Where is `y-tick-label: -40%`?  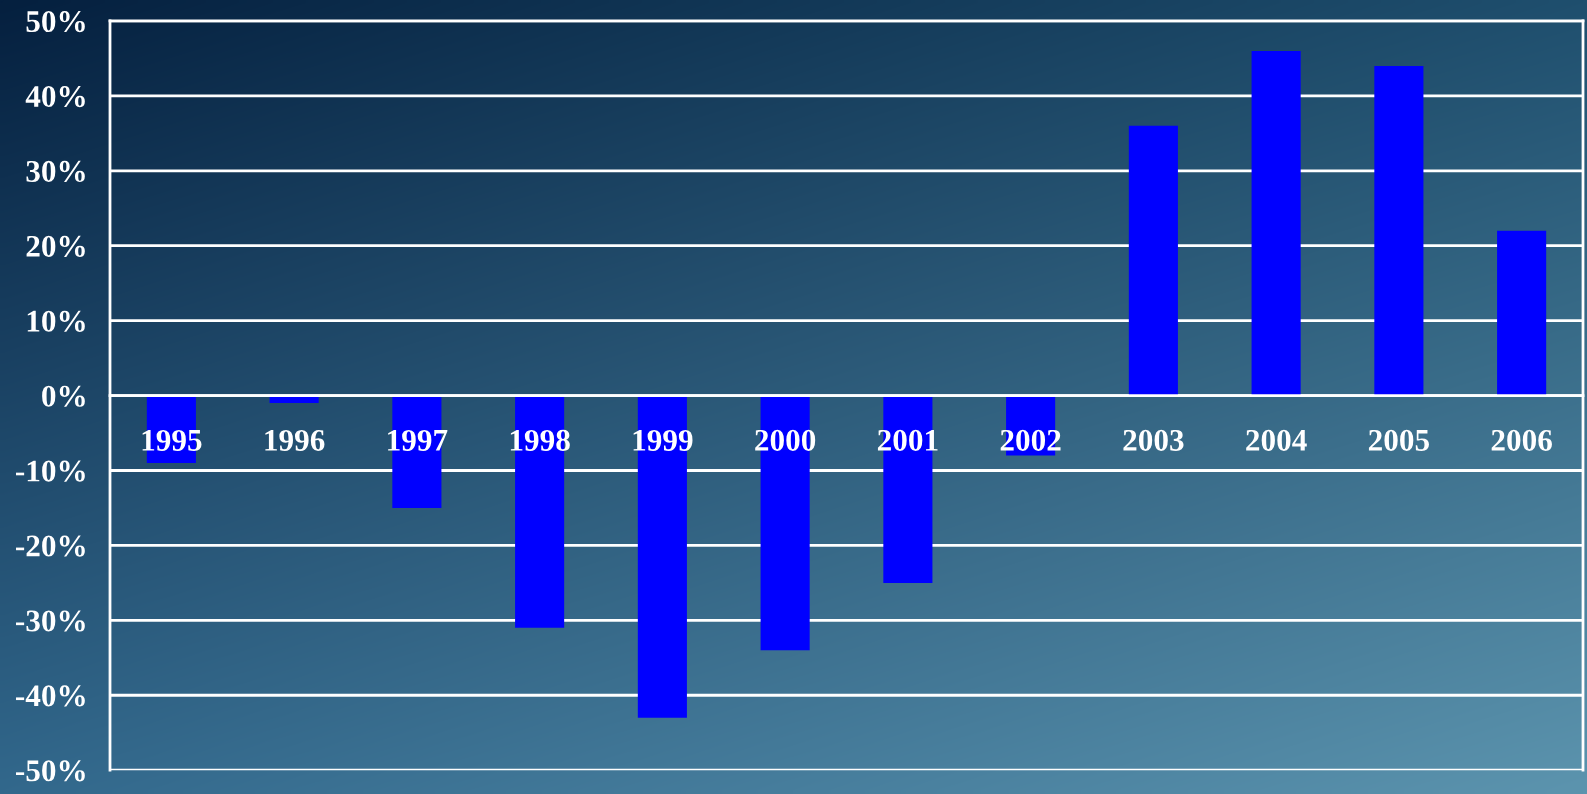
y-tick-label: -40% is located at coordinates (50, 696).